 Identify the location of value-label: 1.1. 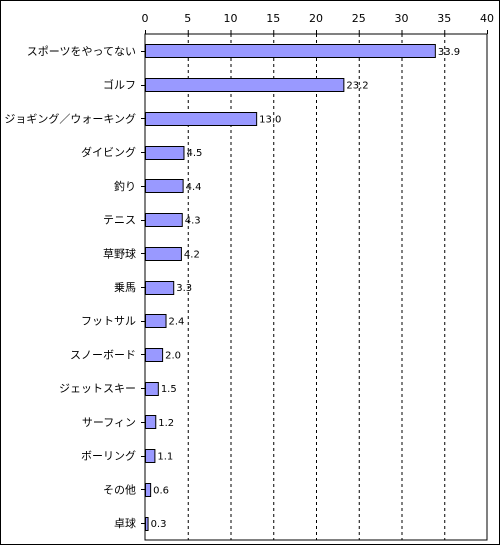
(165, 457).